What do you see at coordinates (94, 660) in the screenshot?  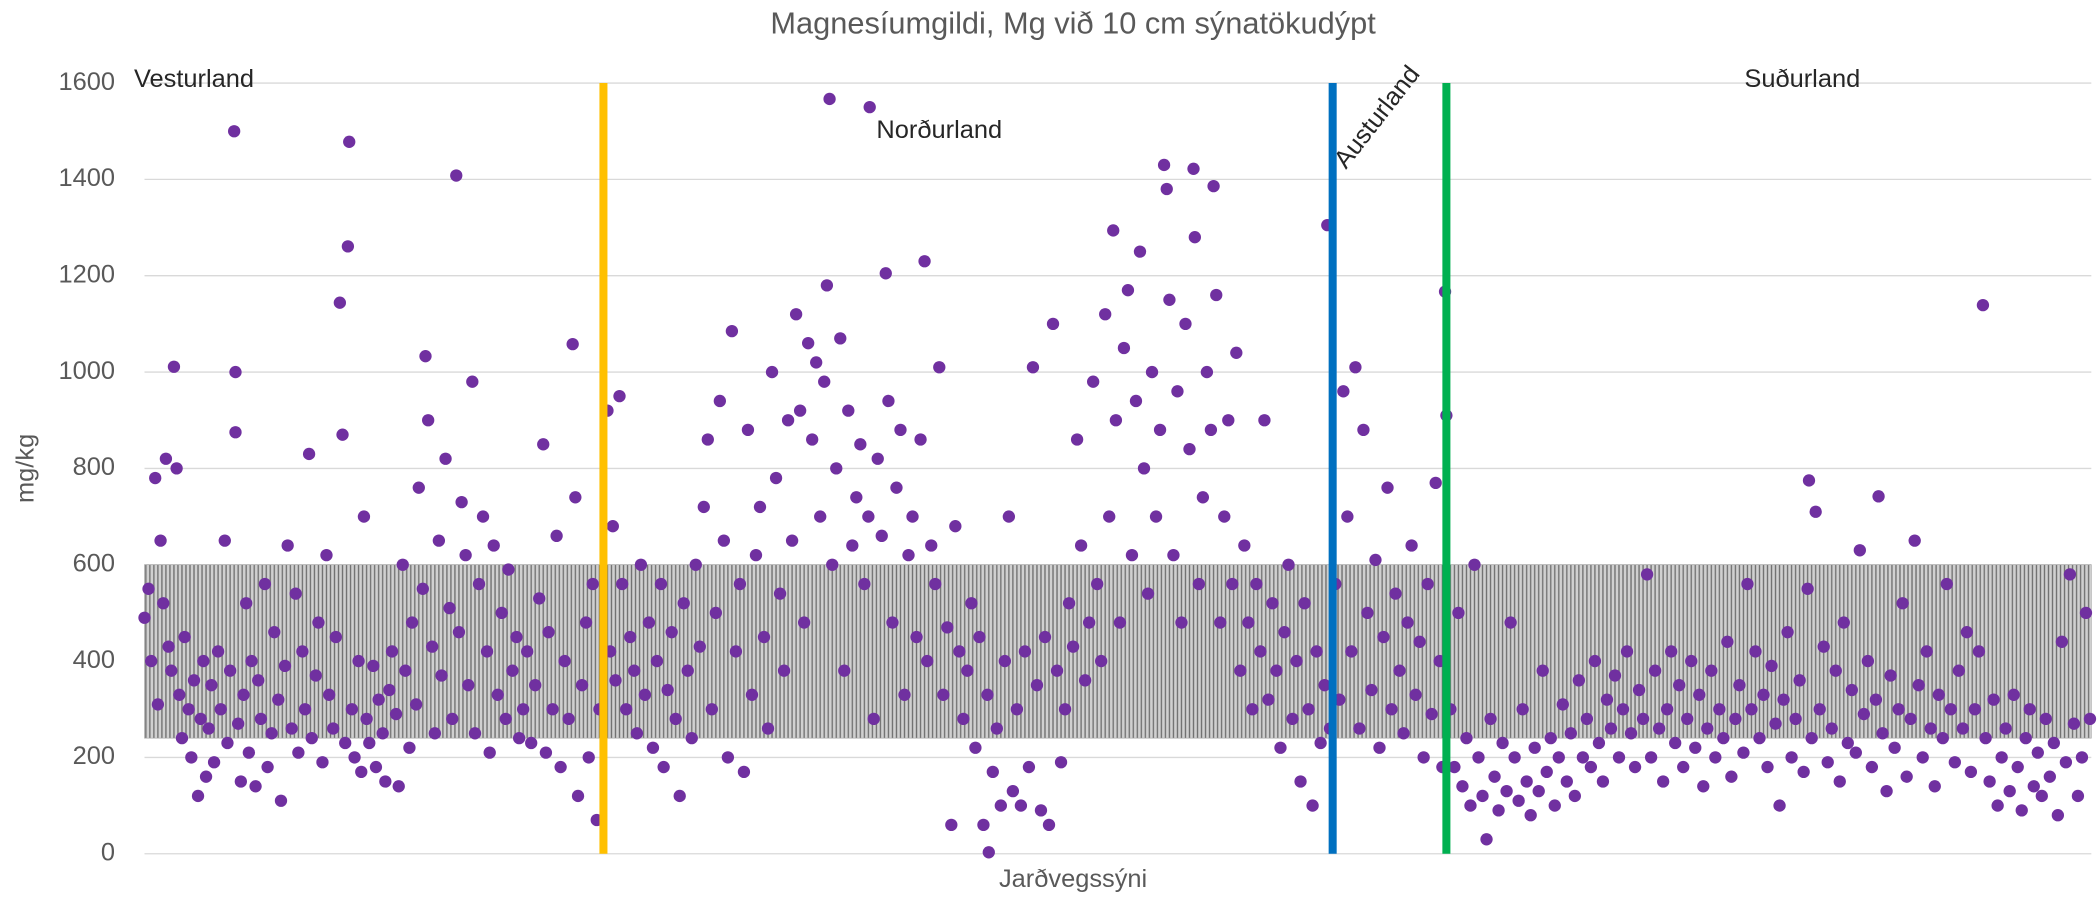 I see `y-tick-label: 400` at bounding box center [94, 660].